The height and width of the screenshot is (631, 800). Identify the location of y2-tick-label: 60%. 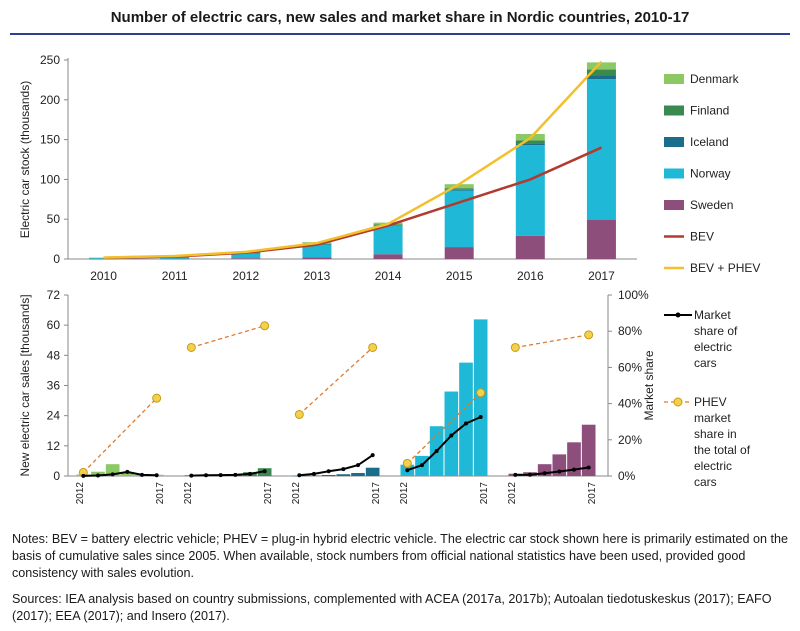
(630, 367).